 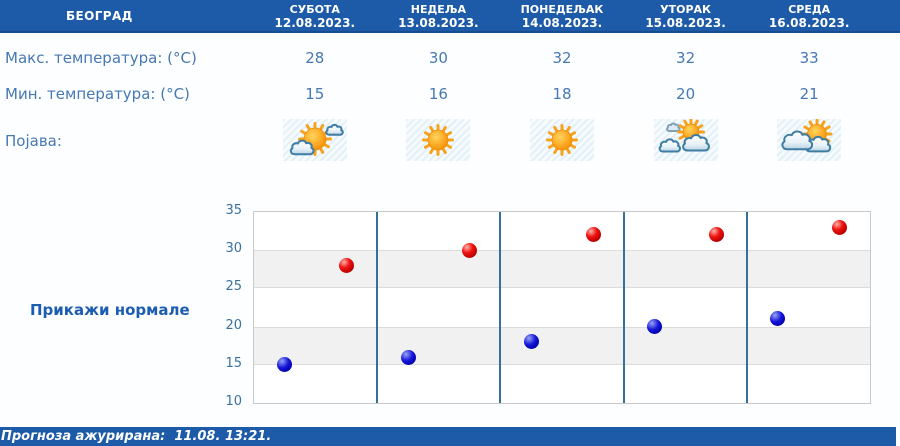 I want to click on min-temp-value: 18, so click(x=562, y=94).